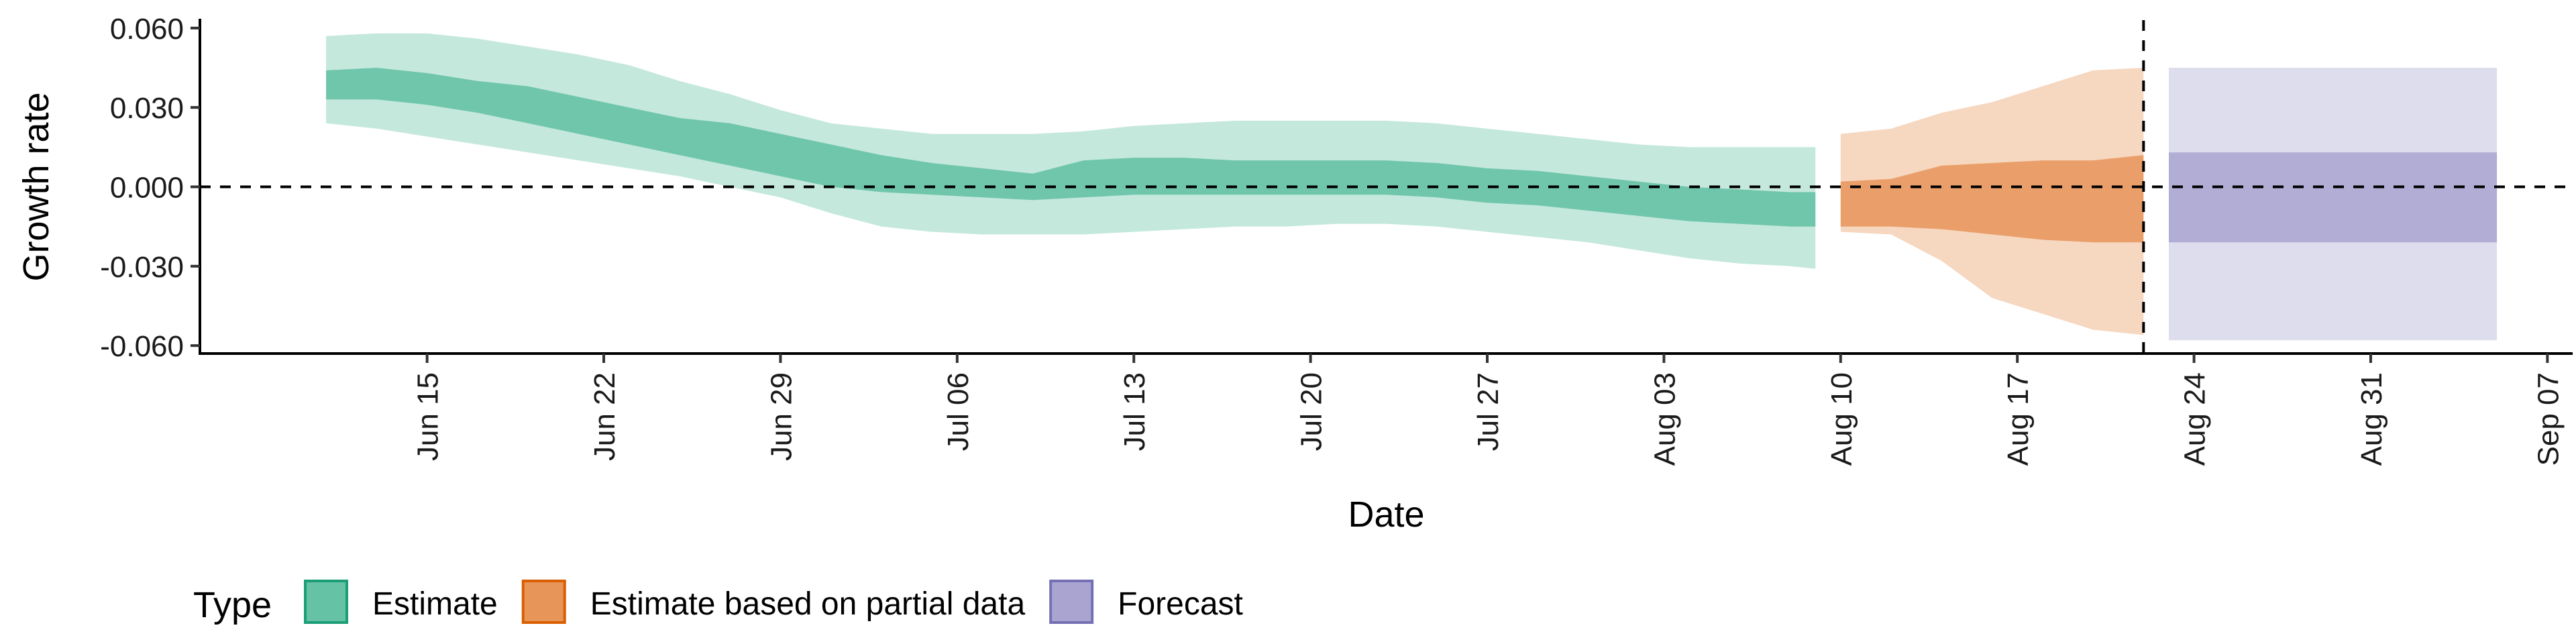 The height and width of the screenshot is (644, 2576). Describe the element at coordinates (232, 605) in the screenshot. I see `legend-title: Type` at that location.